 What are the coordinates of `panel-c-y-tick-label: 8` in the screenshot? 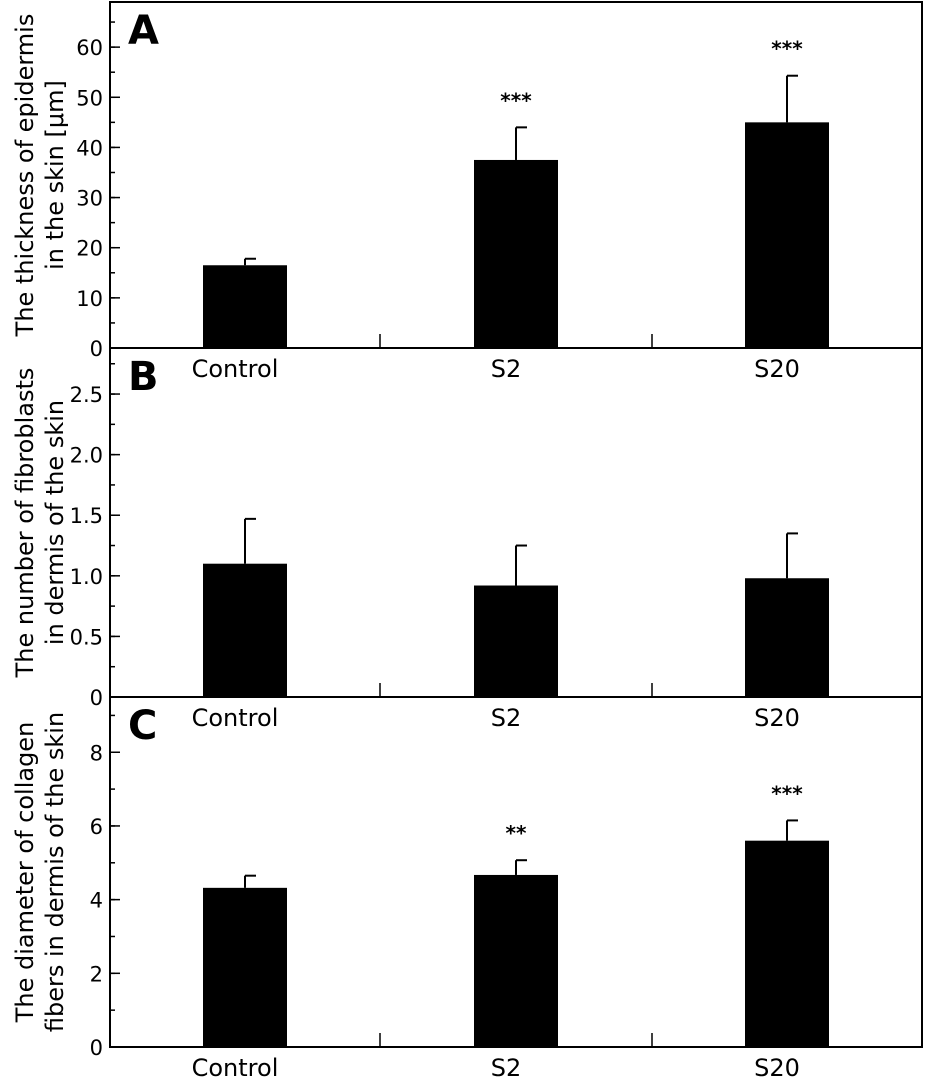 It's located at (96, 753).